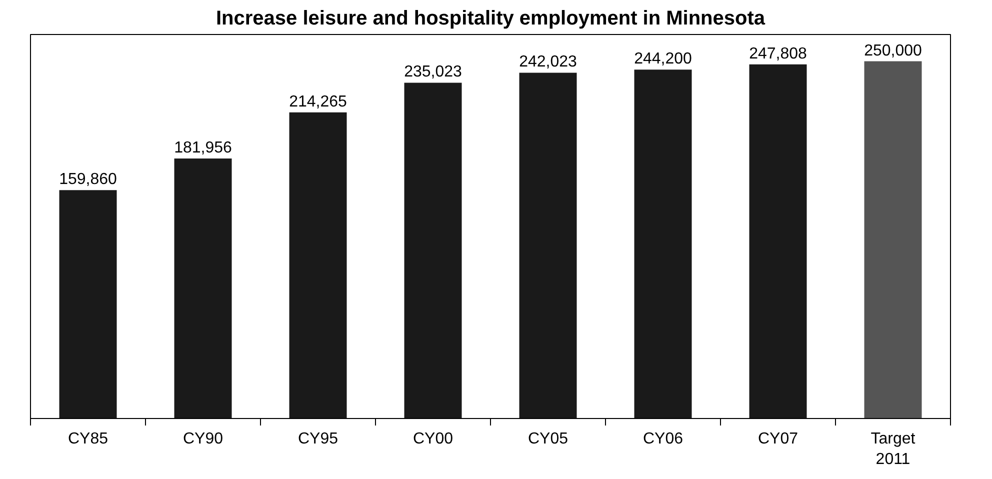 The width and height of the screenshot is (992, 479). What do you see at coordinates (663, 59) in the screenshot?
I see `data-label: 244,200` at bounding box center [663, 59].